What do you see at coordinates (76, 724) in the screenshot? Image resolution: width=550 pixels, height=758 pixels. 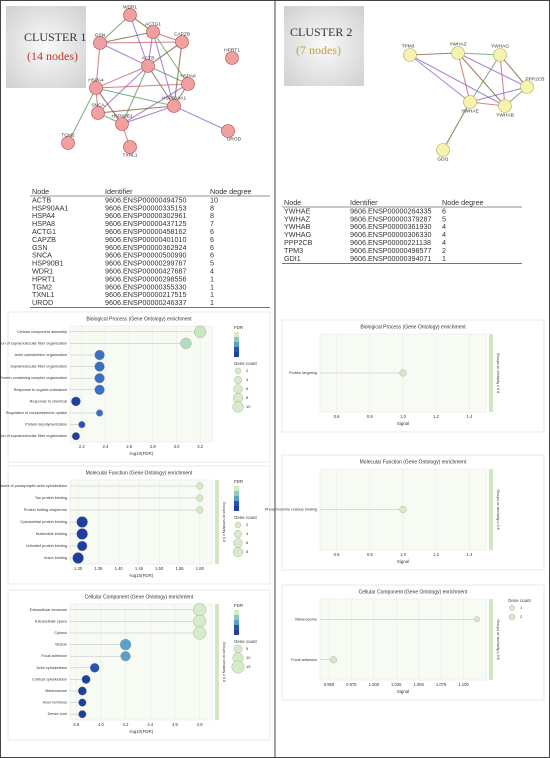 I see `x-tick-label: 3.8` at bounding box center [76, 724].